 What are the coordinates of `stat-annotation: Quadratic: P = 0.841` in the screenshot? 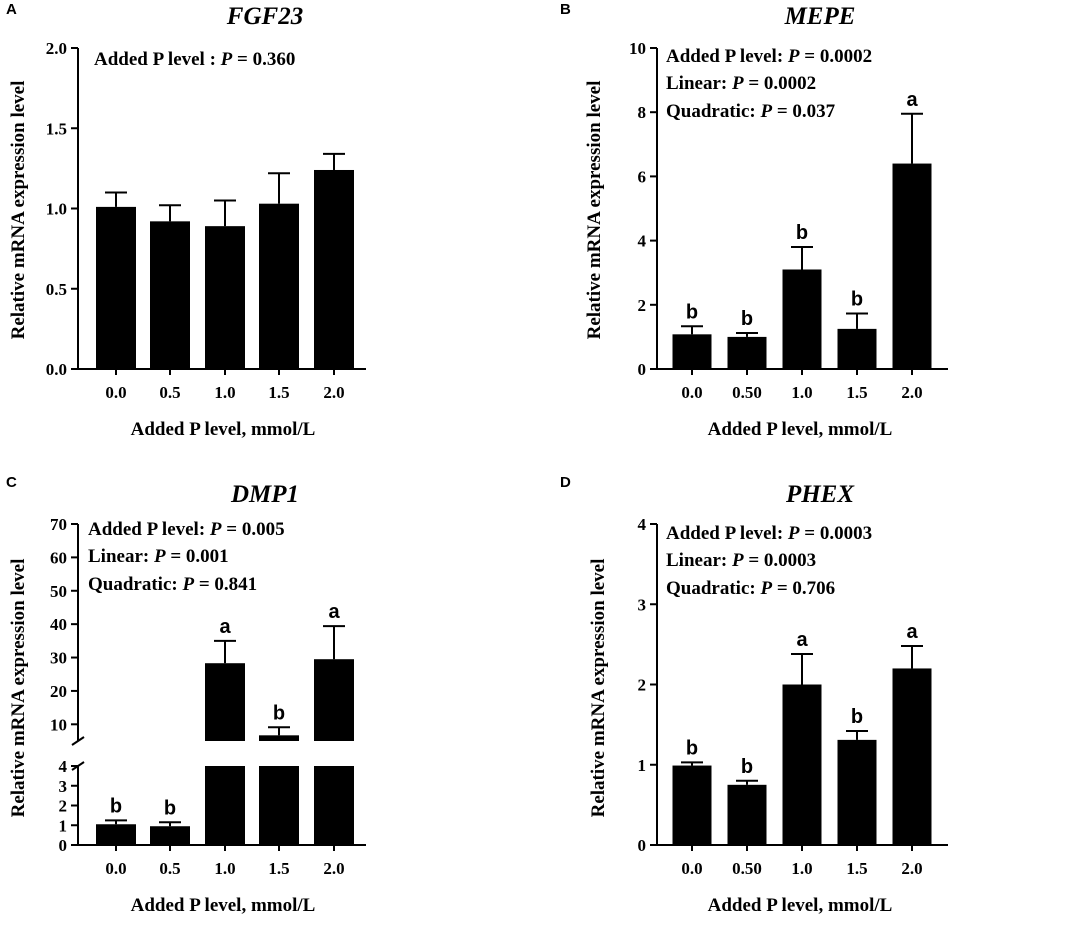 It's located at (172, 584).